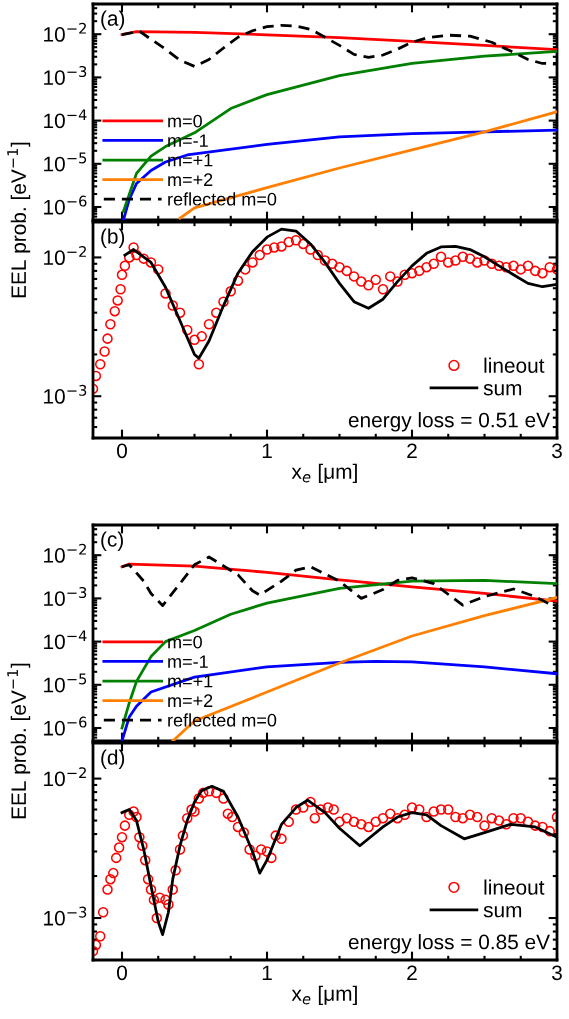 This screenshot has height=1019, width=569. I want to click on annotation: (c), so click(112, 541).